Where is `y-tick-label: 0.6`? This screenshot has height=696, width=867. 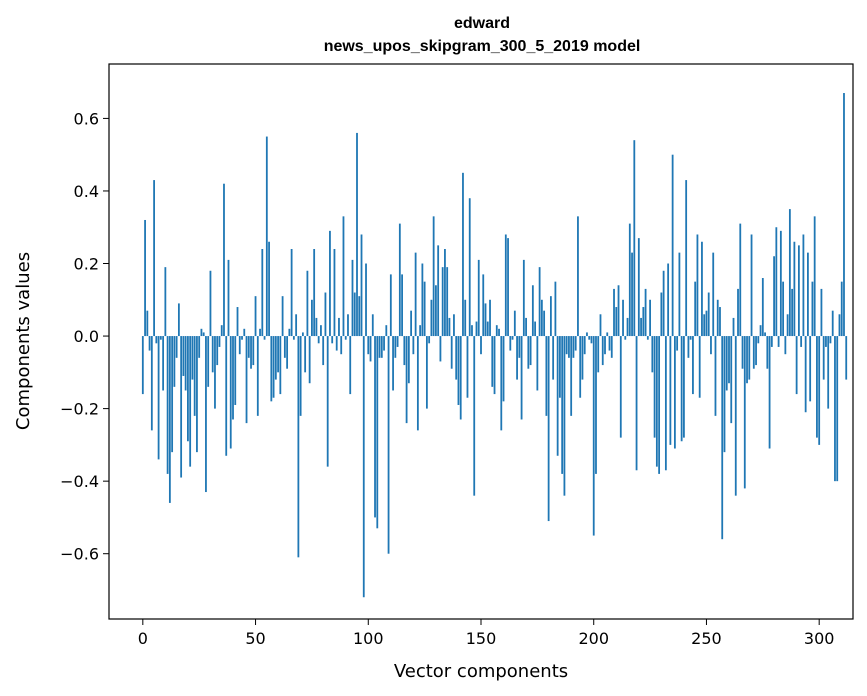
y-tick-label: 0.6 is located at coordinates (86, 118).